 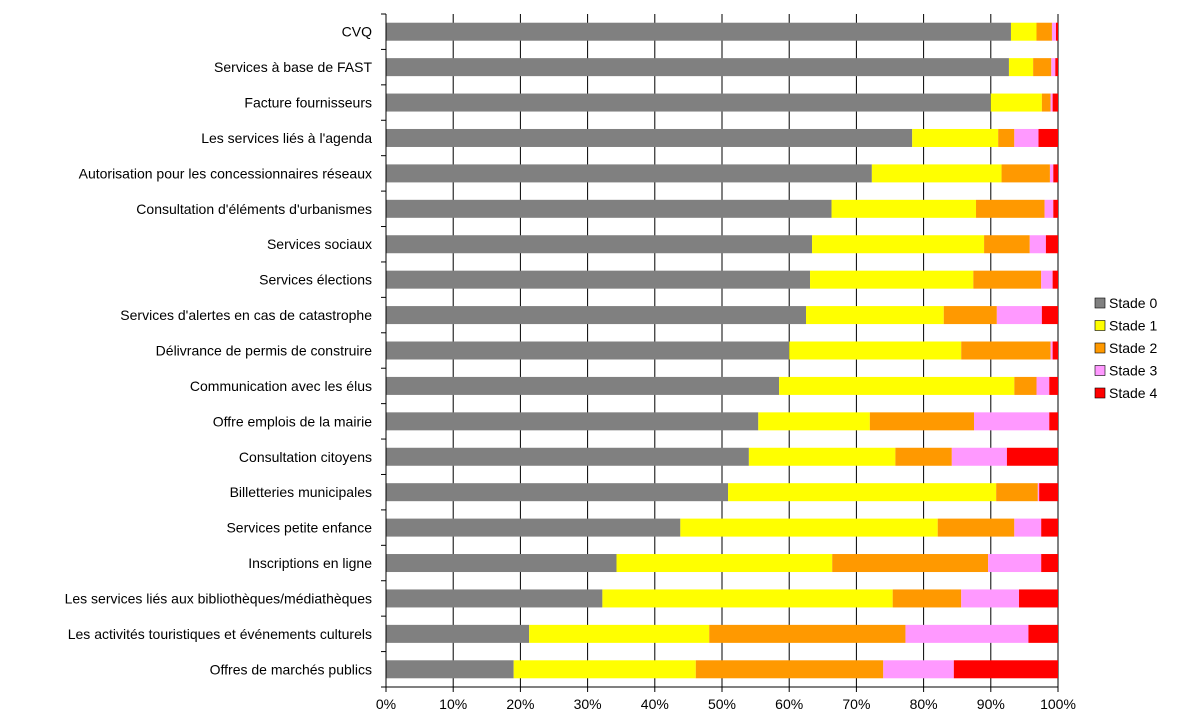 I want to click on x-tick-label: 0%, so click(x=386, y=704).